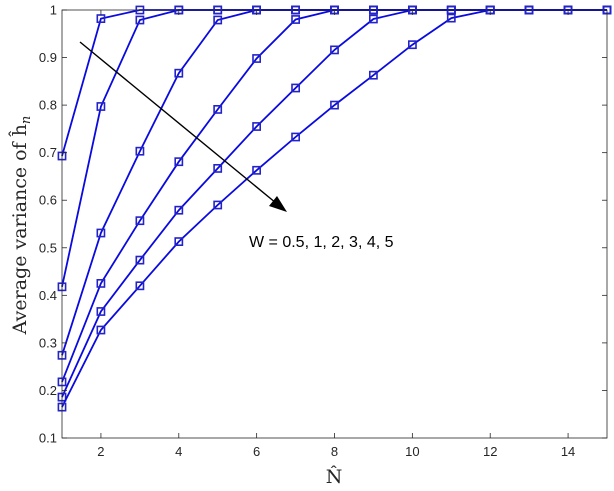 The image size is (614, 491). Describe the element at coordinates (334, 451) in the screenshot. I see `x-tick-label: 8` at that location.